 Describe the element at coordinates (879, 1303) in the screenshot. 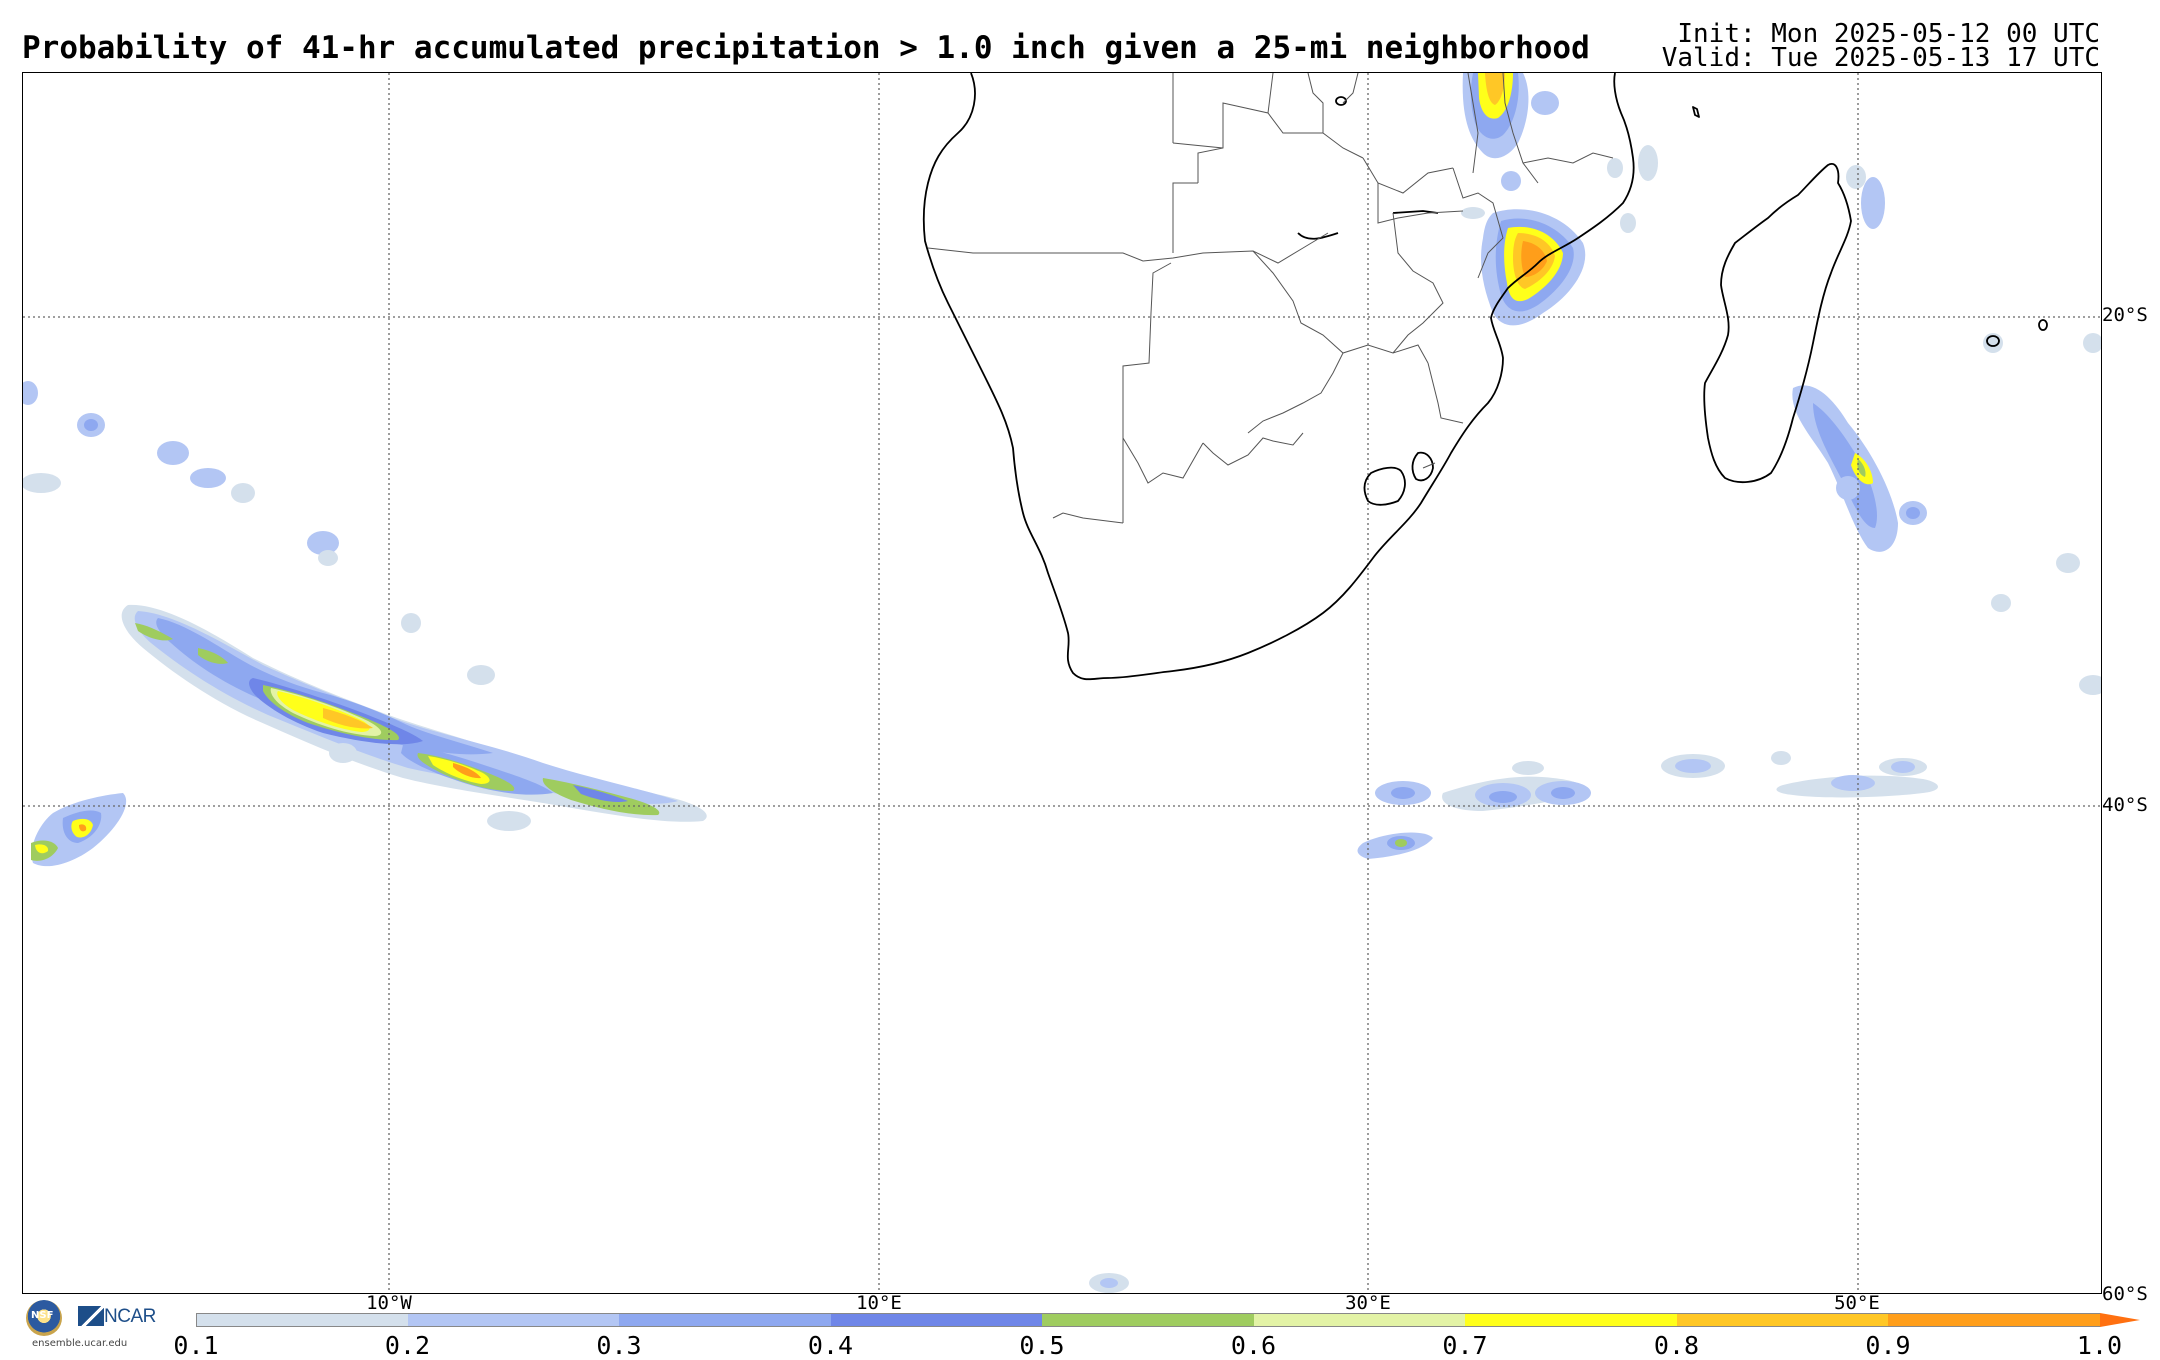

I see `lon-label-10e: 10°E` at that location.